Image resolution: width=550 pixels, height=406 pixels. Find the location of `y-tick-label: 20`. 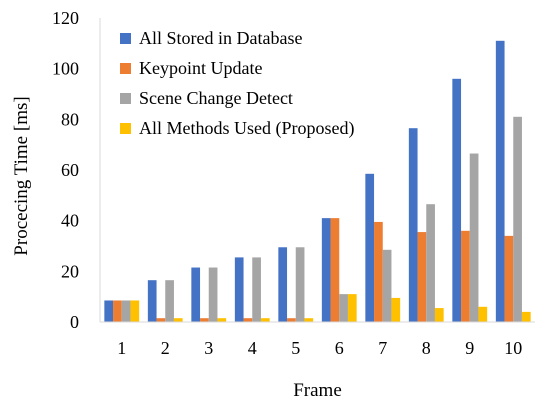

y-tick-label: 20 is located at coordinates (70, 271).